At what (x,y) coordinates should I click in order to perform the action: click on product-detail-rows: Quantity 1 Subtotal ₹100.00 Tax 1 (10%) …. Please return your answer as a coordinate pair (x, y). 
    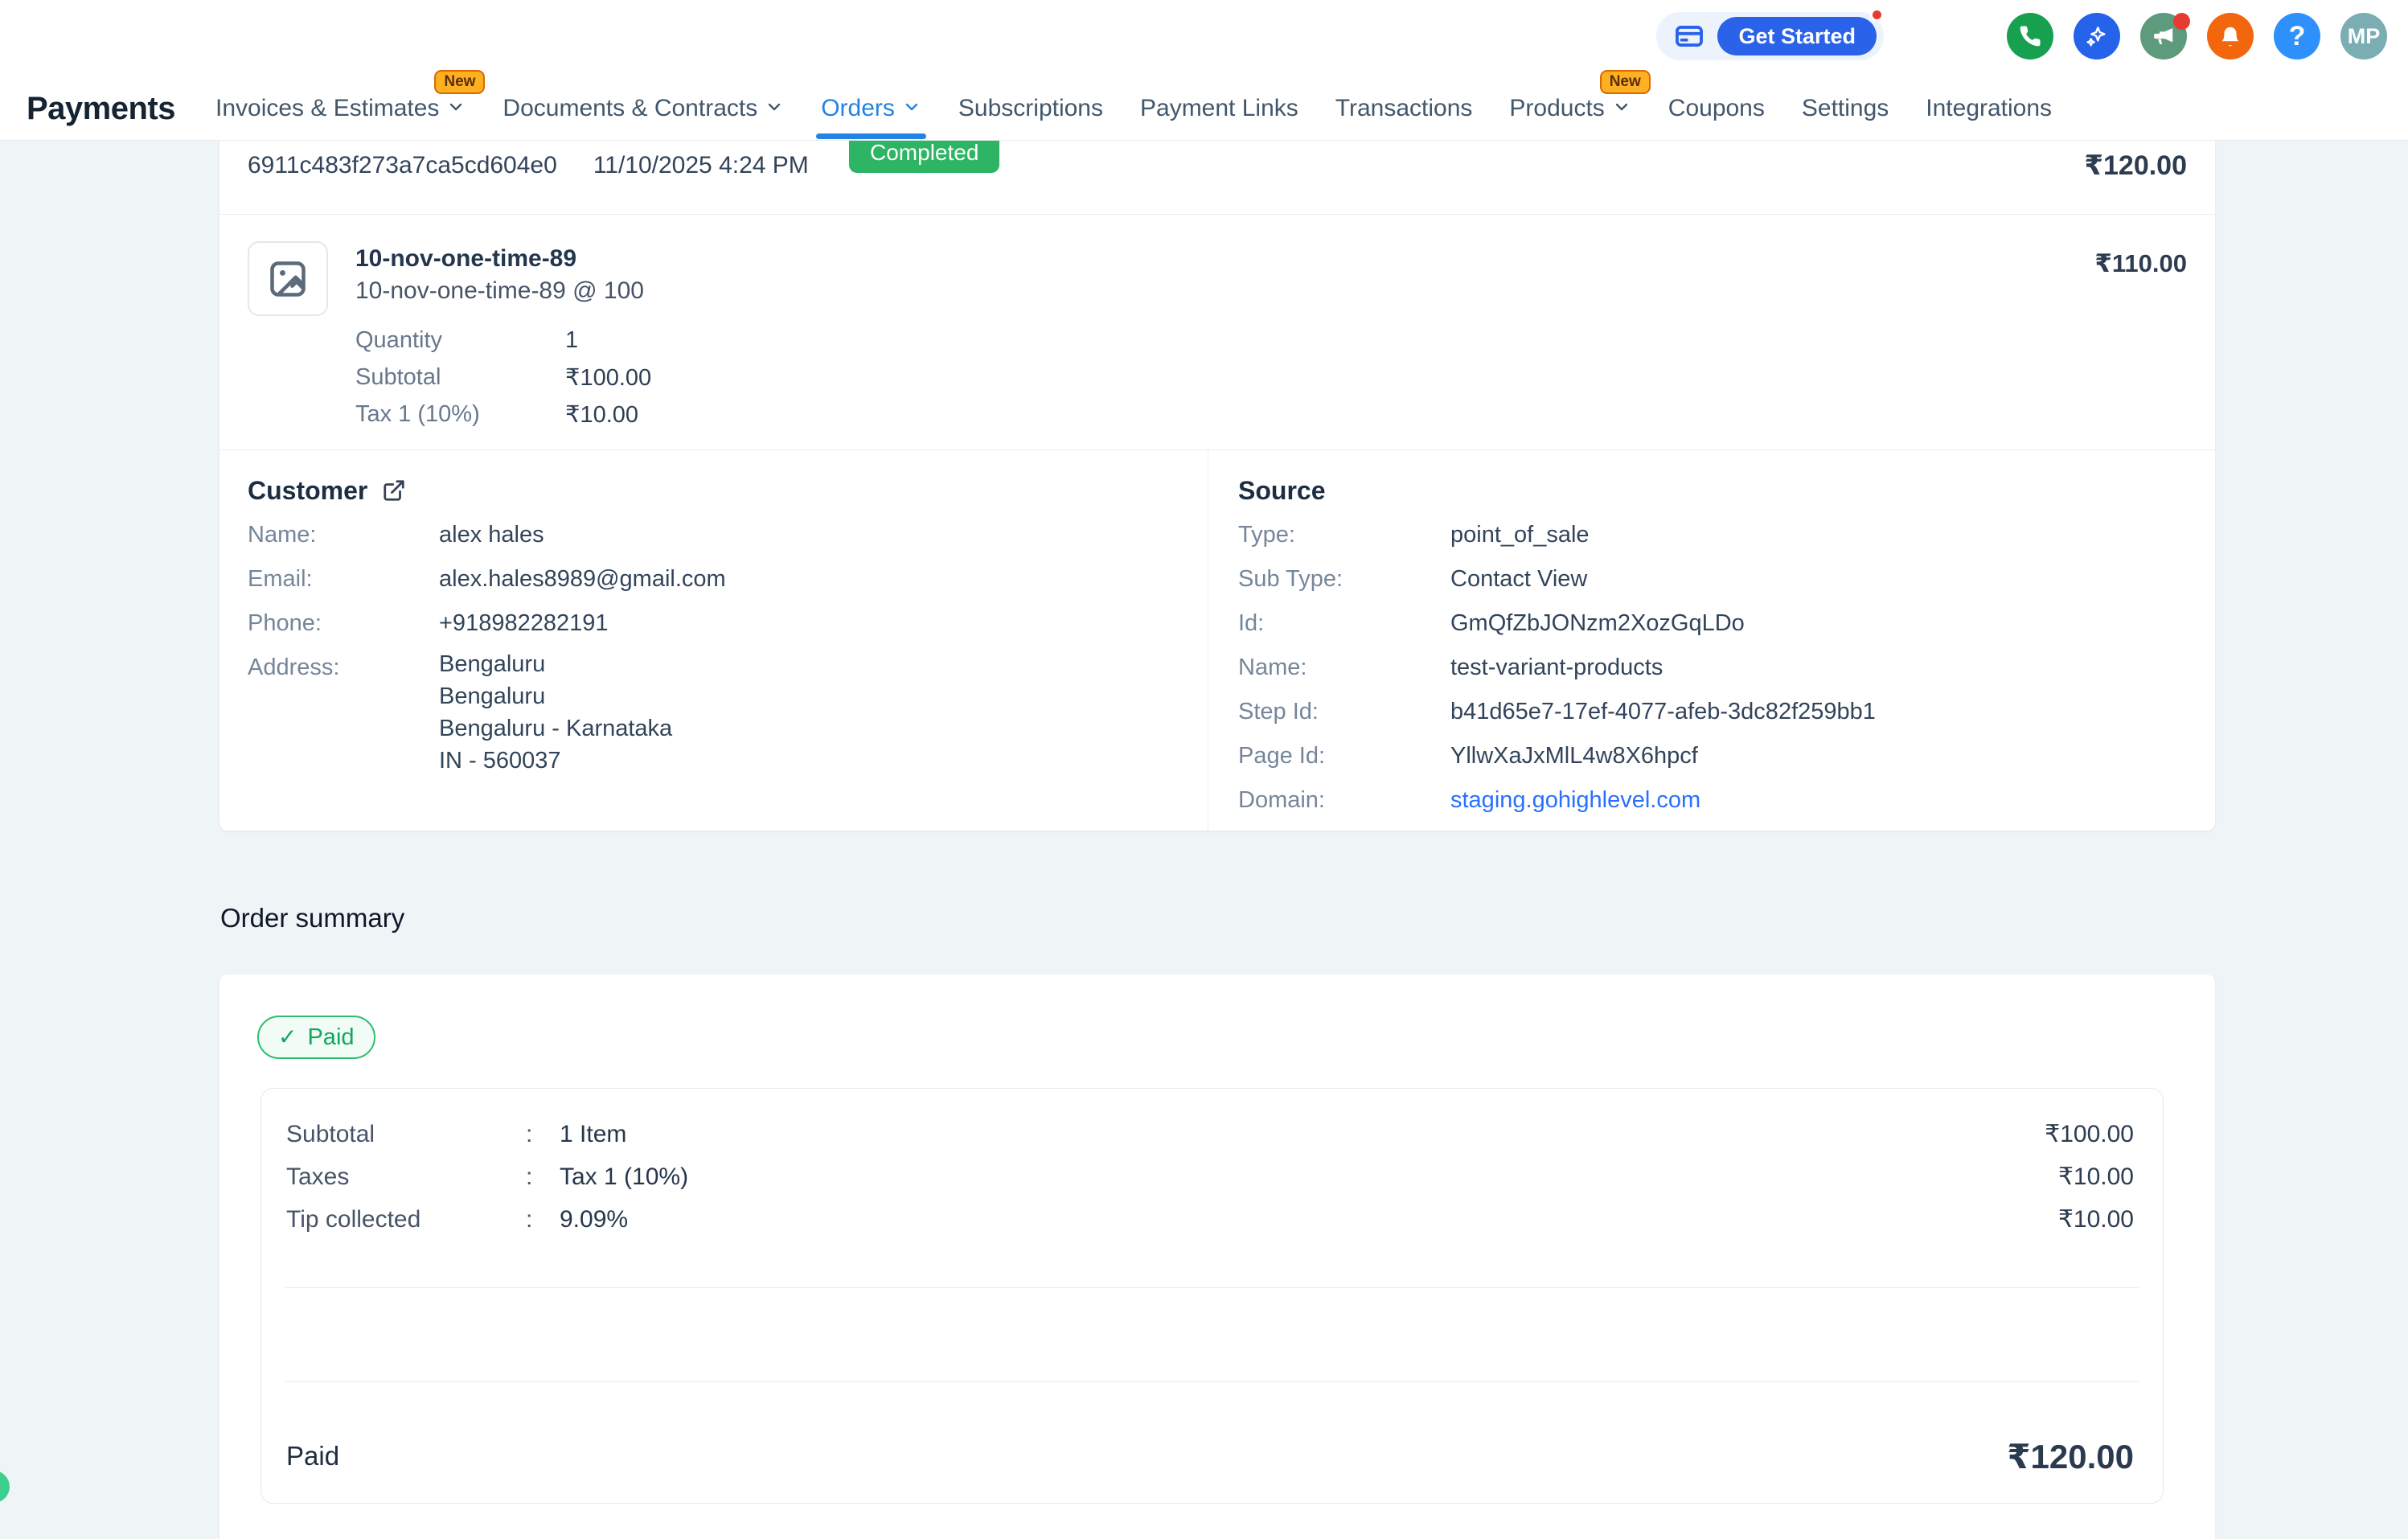
    Looking at the image, I should click on (503, 377).